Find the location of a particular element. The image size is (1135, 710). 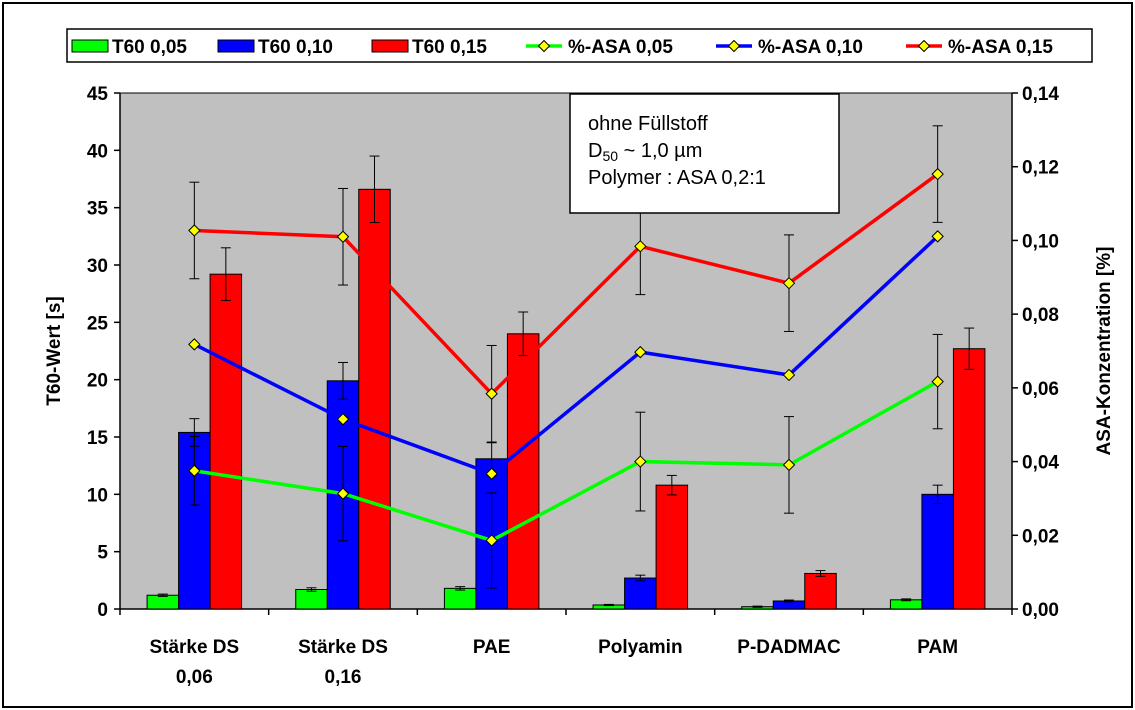

y-tick-label: 45 is located at coordinates (98, 94).